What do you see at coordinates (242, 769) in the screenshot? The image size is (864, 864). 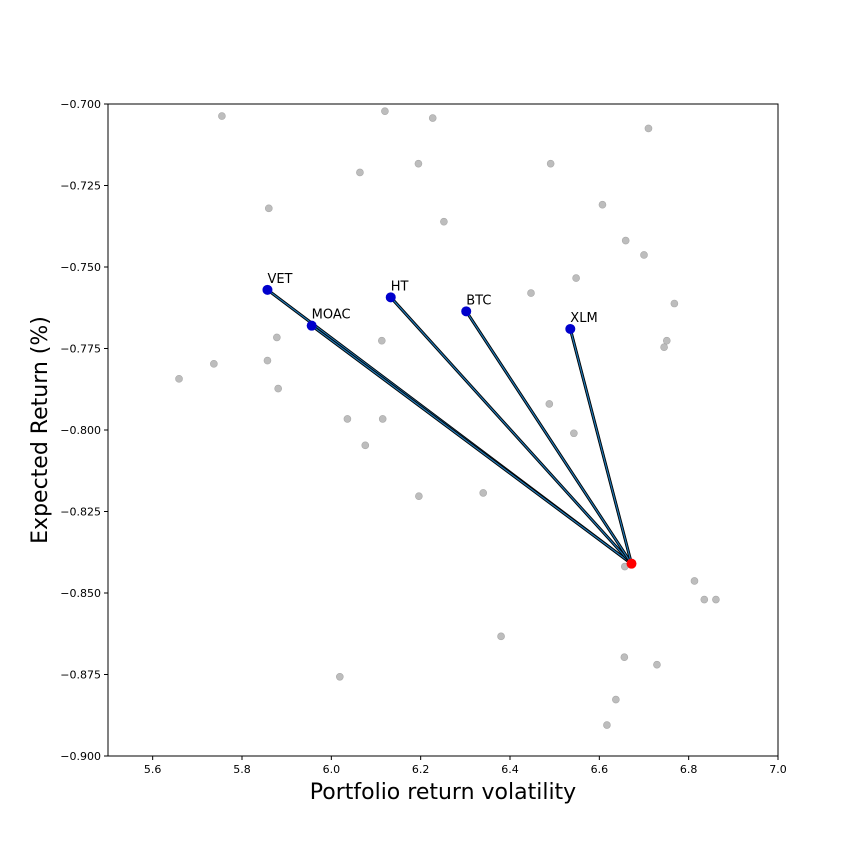 I see `x-tick-label: 5.8` at bounding box center [242, 769].